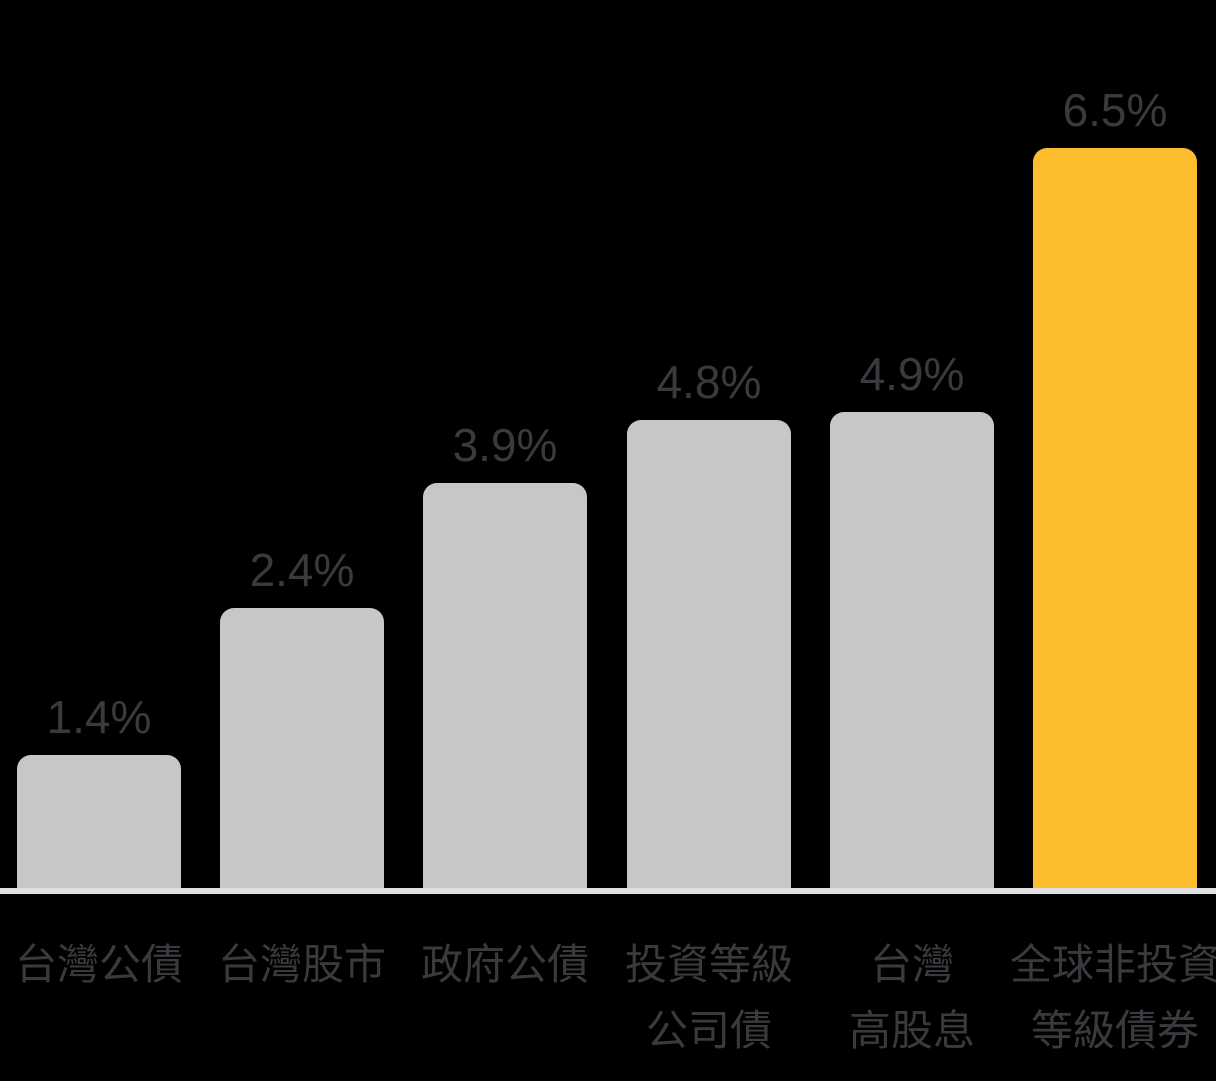  I want to click on category-label-line: 台灣公債, so click(99, 964).